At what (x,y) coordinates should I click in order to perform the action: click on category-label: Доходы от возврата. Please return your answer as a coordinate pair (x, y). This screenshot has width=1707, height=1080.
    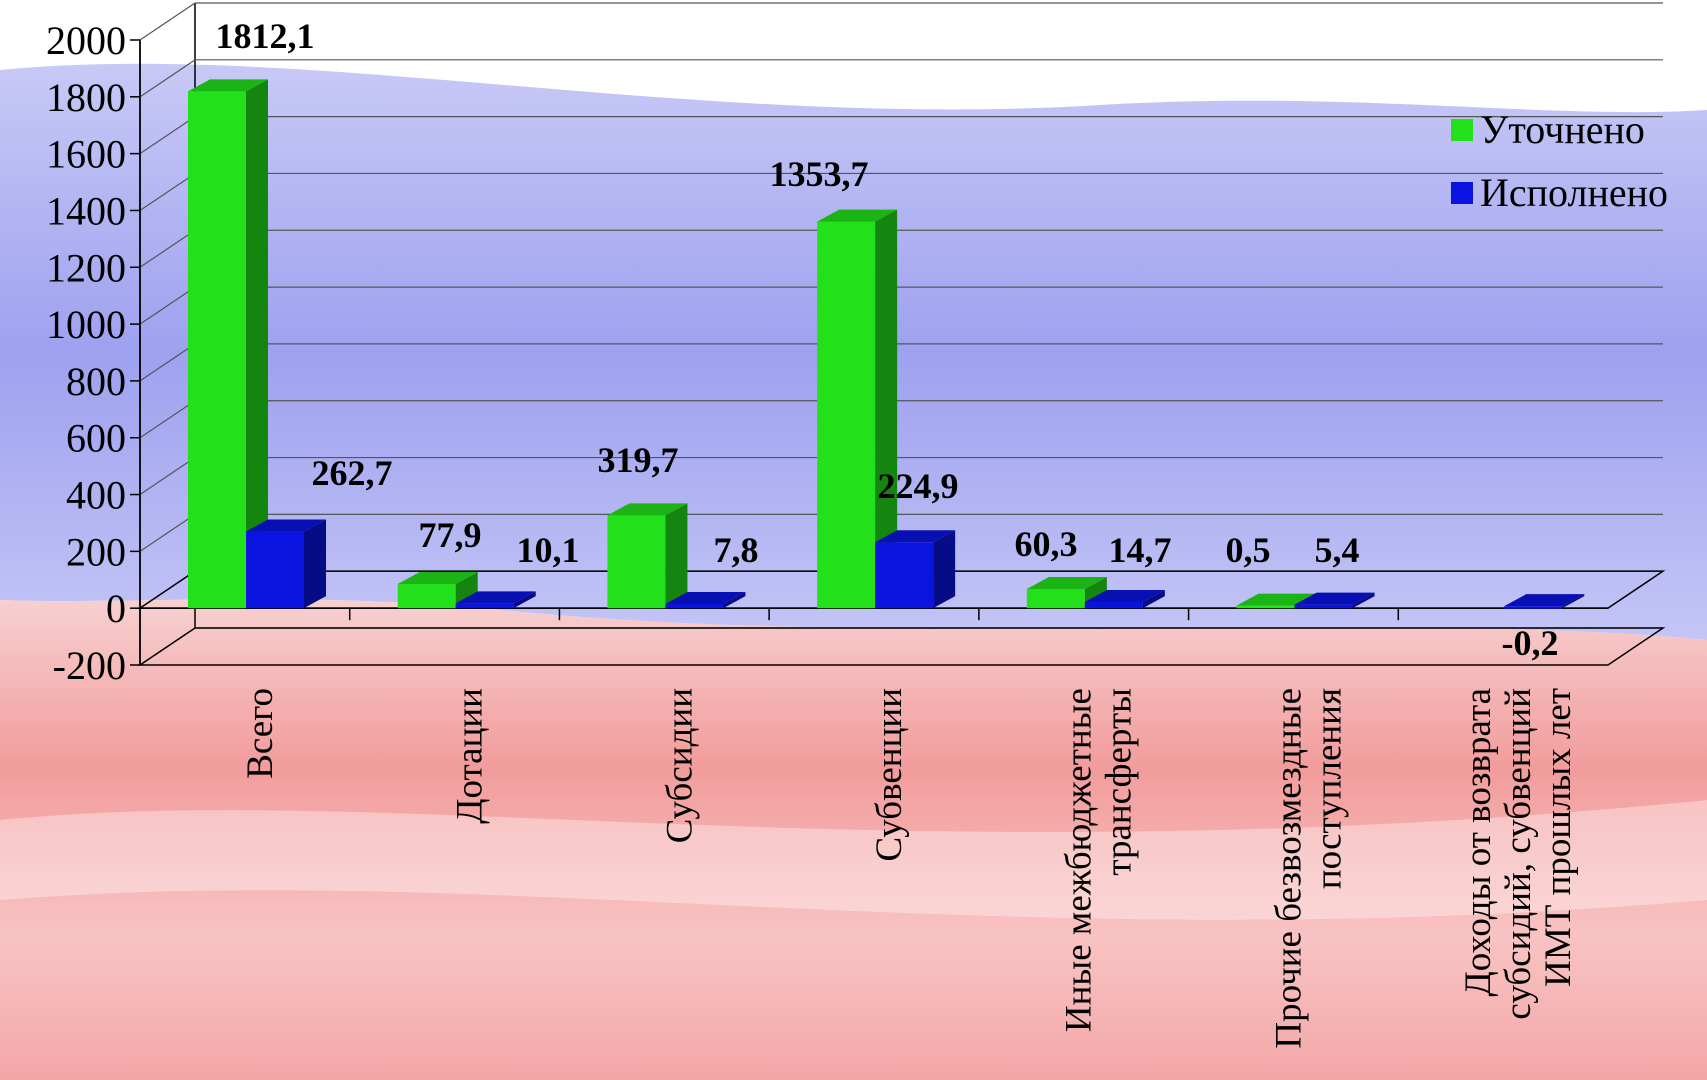
    Looking at the image, I should click on (1478, 842).